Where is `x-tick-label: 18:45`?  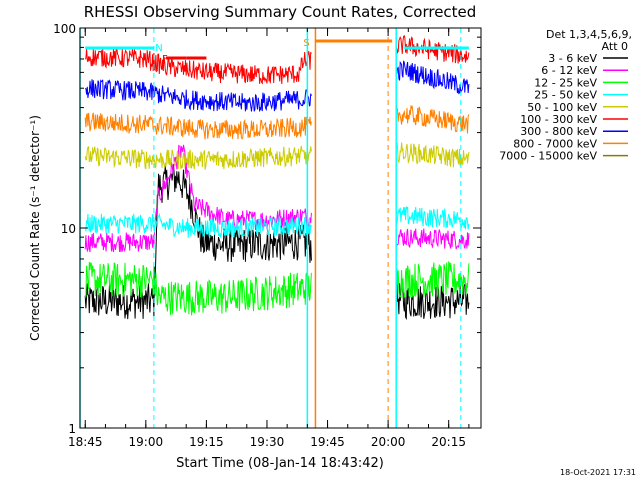
x-tick-label: 18:45 is located at coordinates (85, 442).